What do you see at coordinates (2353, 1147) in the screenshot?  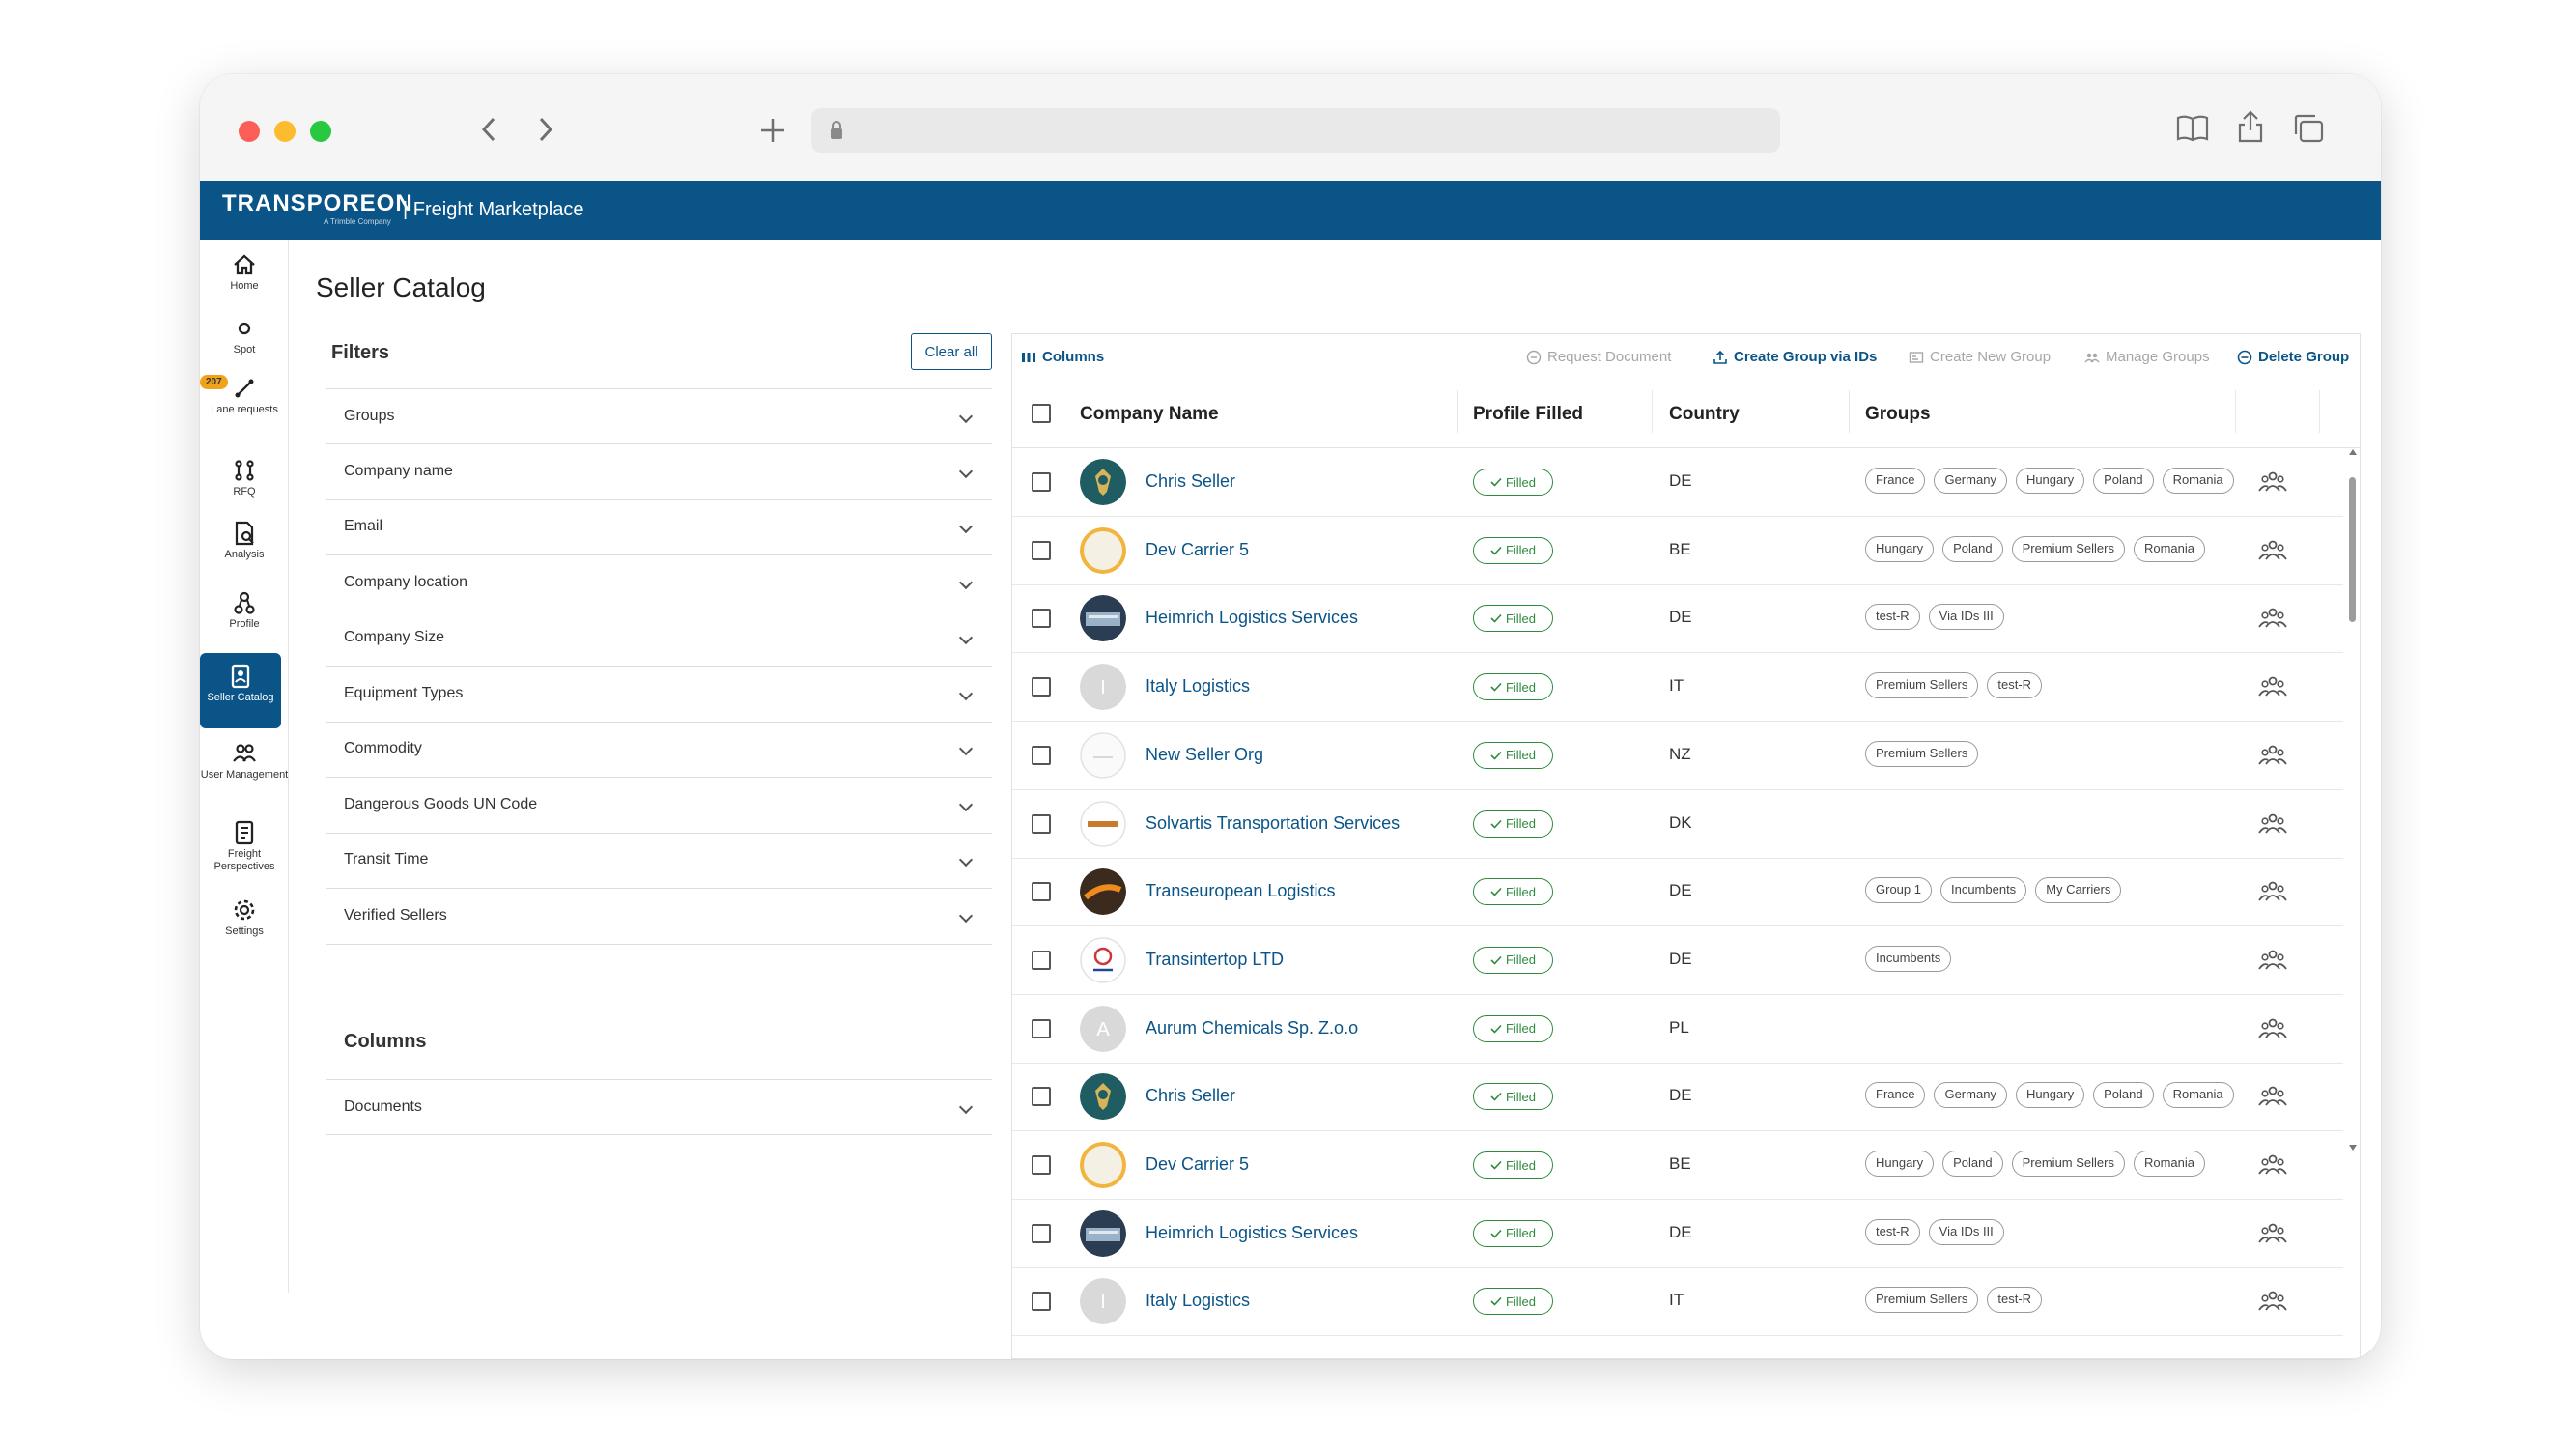 I see `scroll-down-icon` at bounding box center [2353, 1147].